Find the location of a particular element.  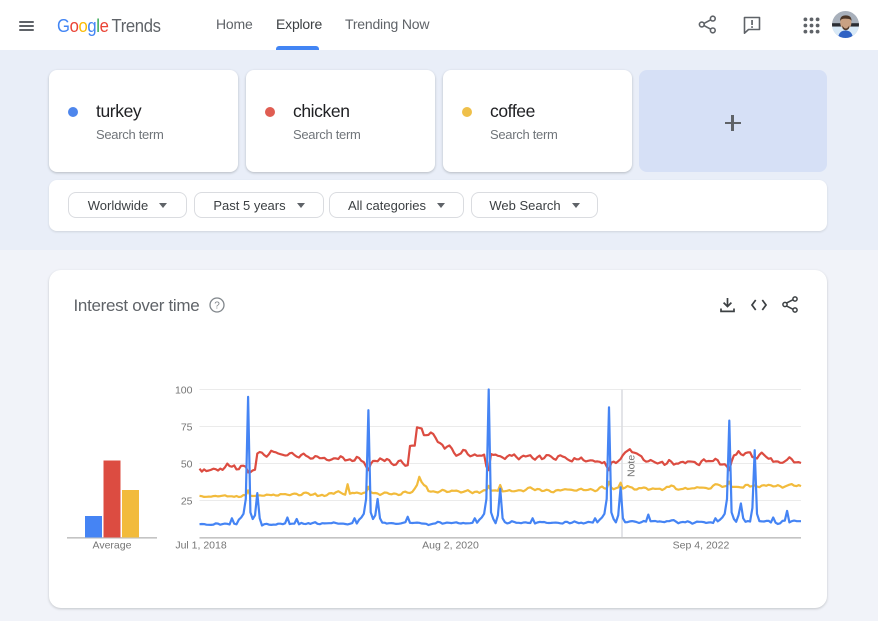

svg-text: Sep 4, 2022 is located at coordinates (701, 546).